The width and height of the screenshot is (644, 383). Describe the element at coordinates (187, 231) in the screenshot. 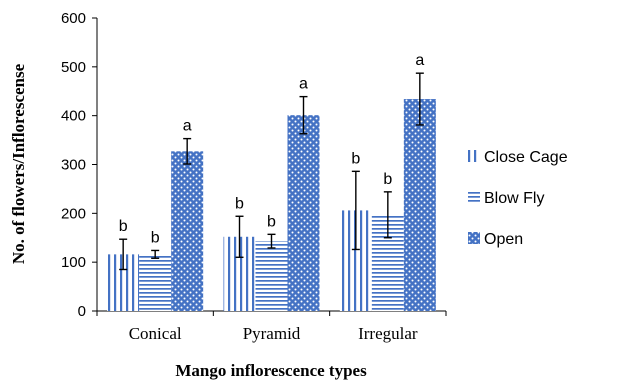

I see `bar-open-conical` at that location.